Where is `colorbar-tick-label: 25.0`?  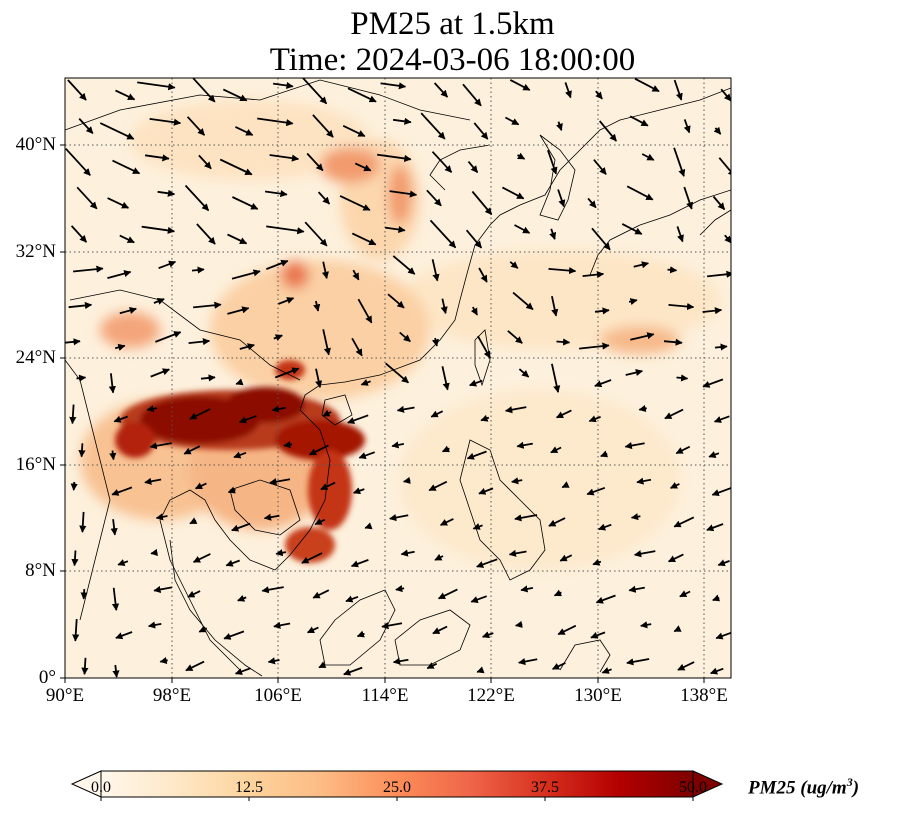 colorbar-tick-label: 25.0 is located at coordinates (397, 787).